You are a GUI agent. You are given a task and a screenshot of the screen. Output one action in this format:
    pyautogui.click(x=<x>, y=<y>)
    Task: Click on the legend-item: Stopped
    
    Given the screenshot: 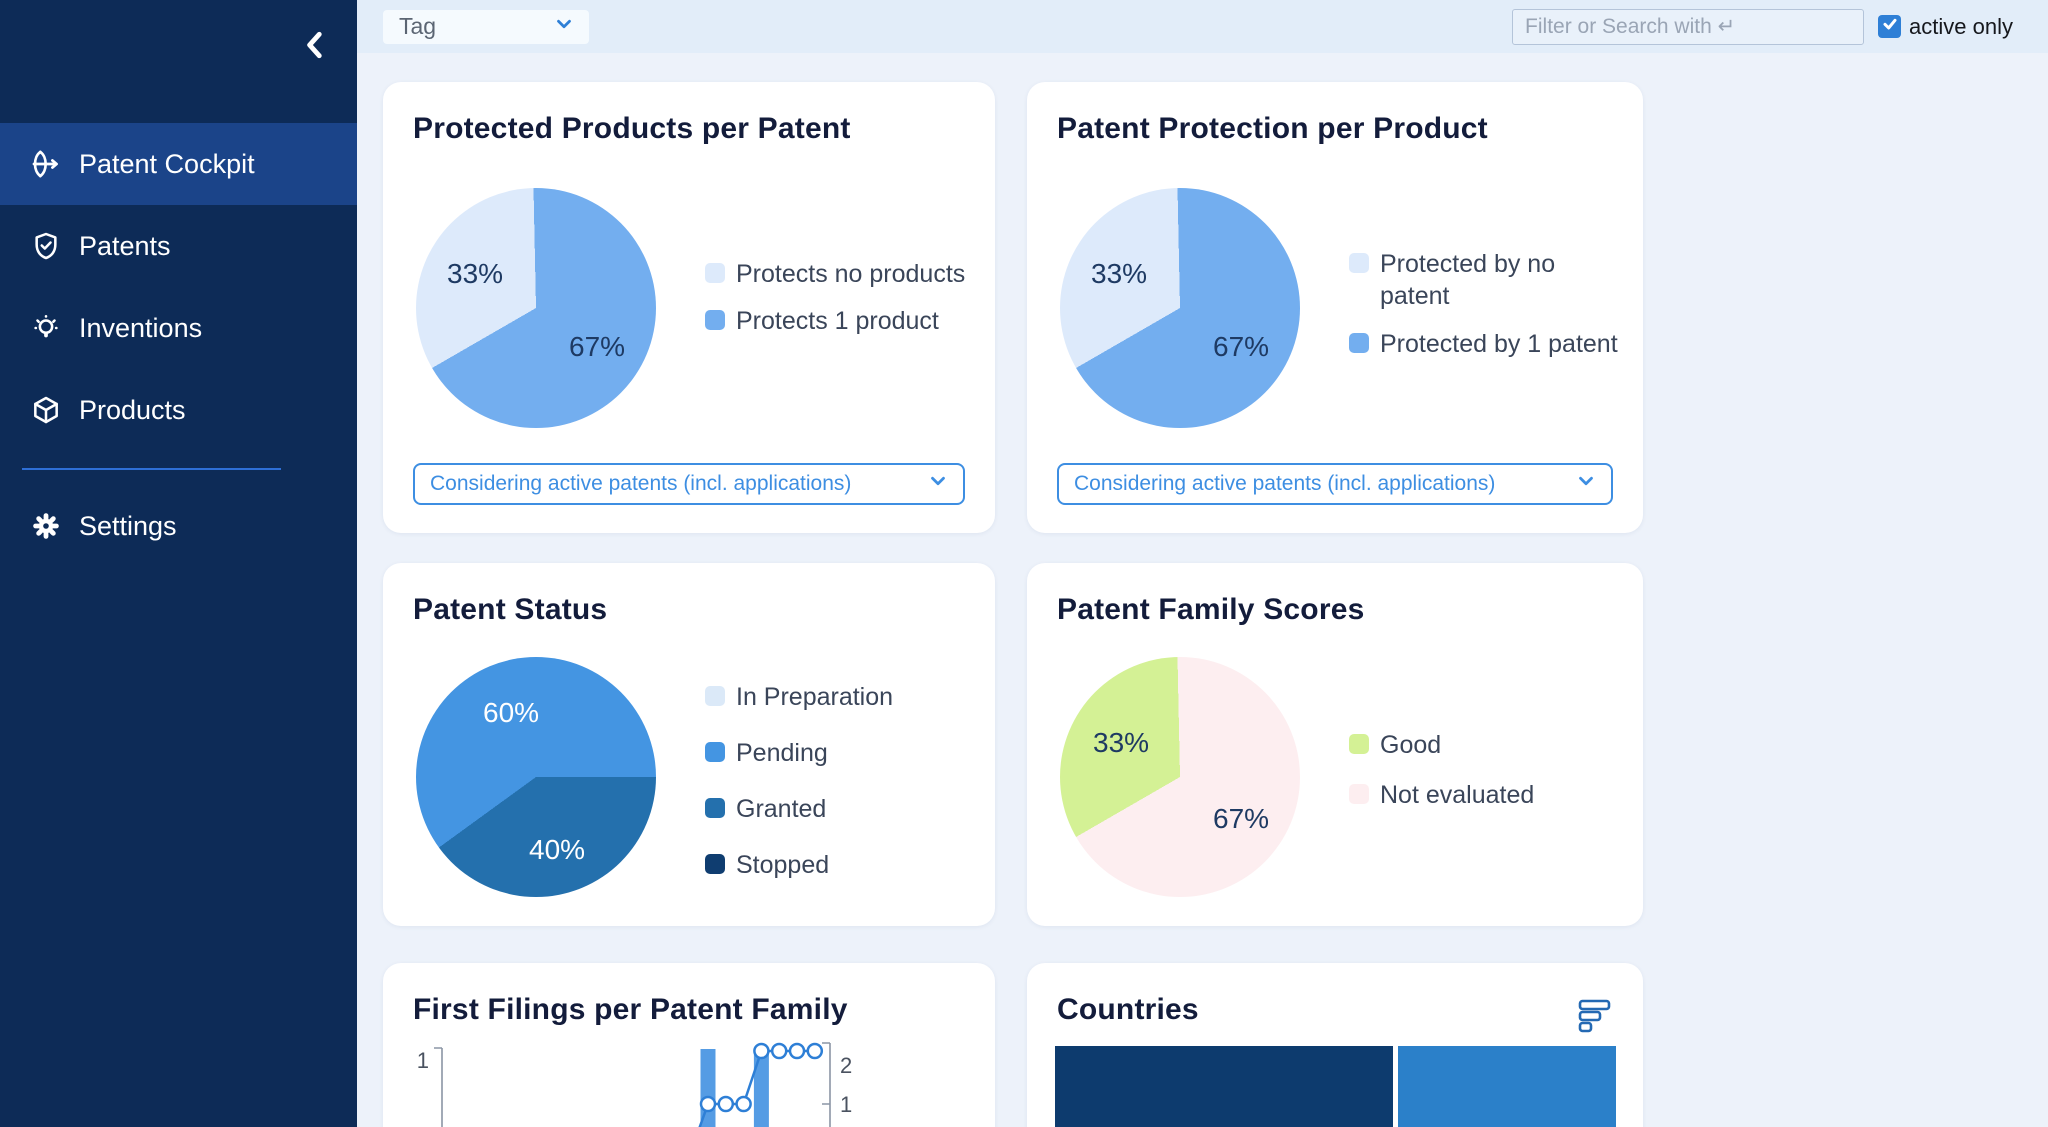 What is the action you would take?
    pyautogui.click(x=799, y=865)
    